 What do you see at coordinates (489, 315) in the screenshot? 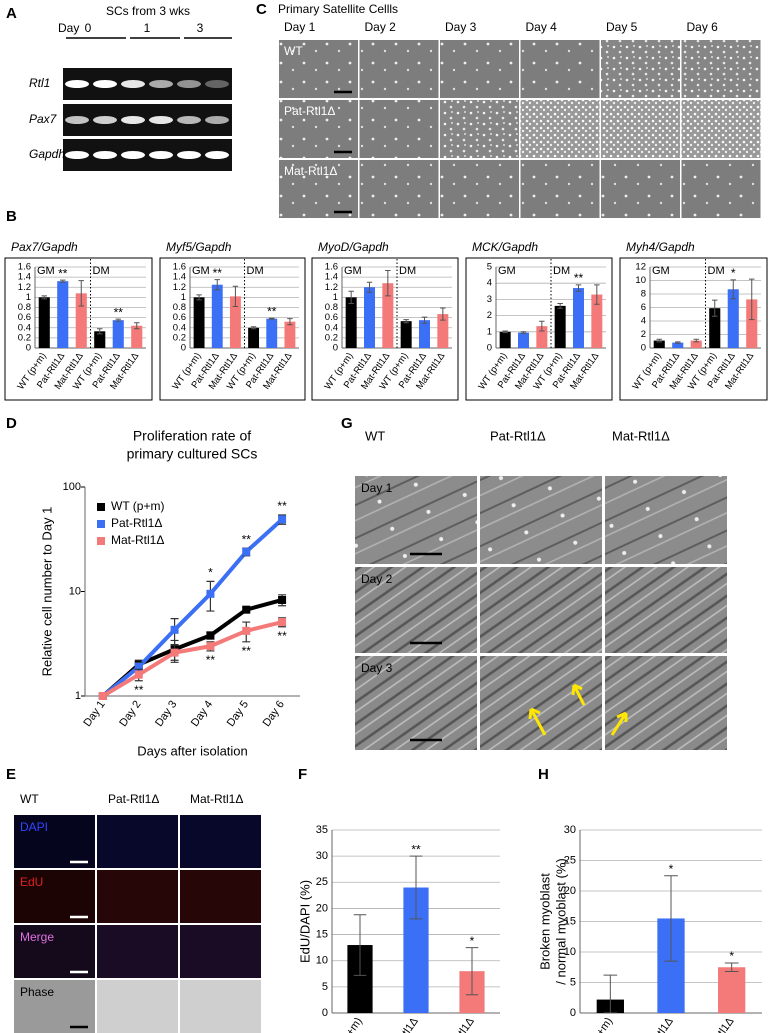
I see `y-tick-label: 2` at bounding box center [489, 315].